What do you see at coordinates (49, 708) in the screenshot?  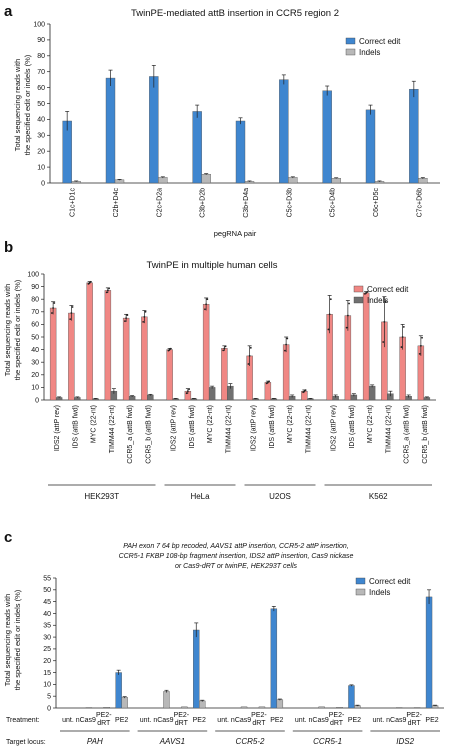 I see `c-y-tick-label: 0` at bounding box center [49, 708].